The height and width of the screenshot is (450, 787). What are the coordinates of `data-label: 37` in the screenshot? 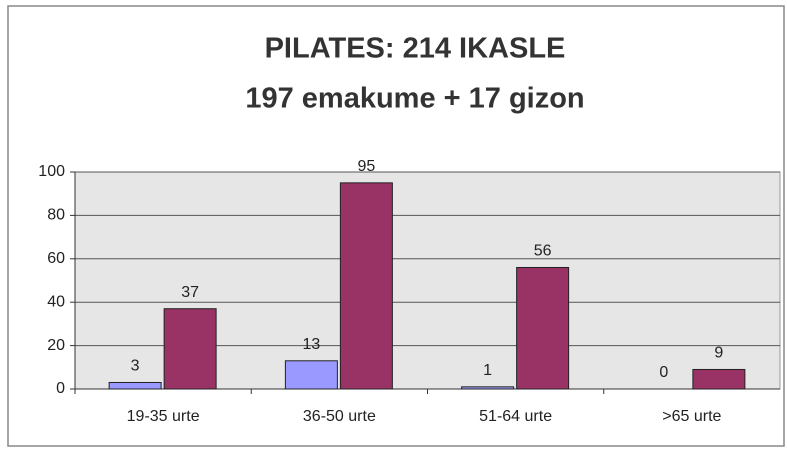 It's located at (190, 292).